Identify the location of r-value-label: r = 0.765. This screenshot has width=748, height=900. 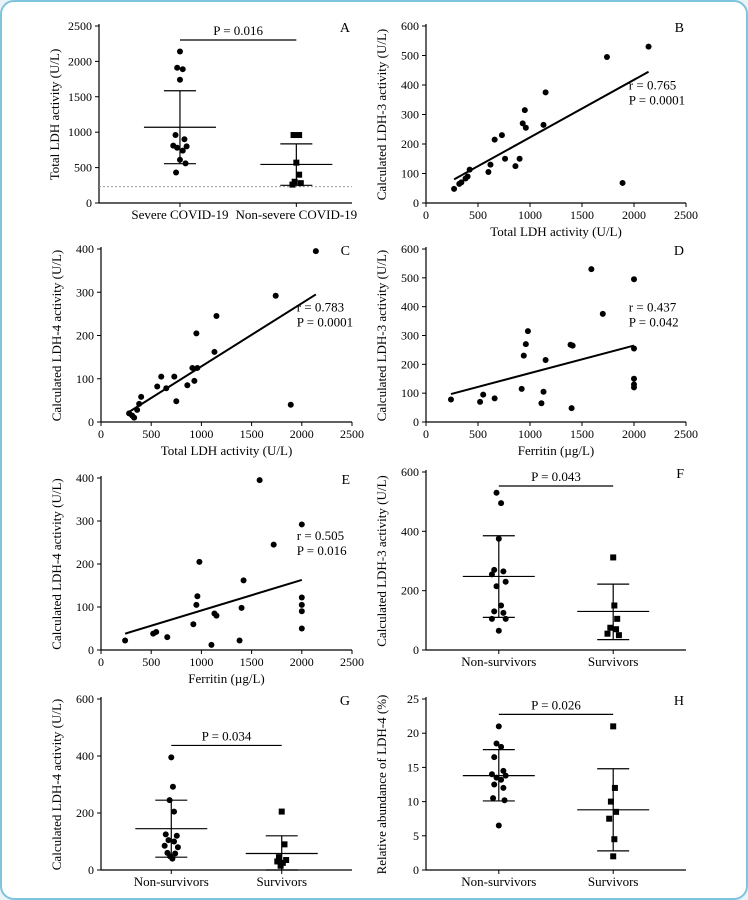
(652, 85).